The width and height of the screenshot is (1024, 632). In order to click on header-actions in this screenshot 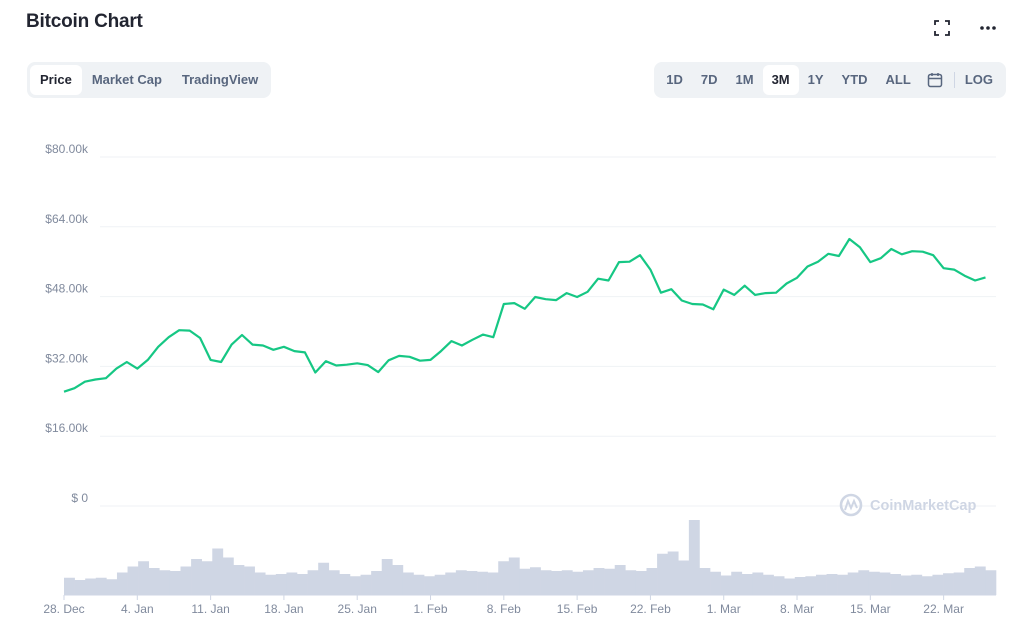, I will do `click(965, 28)`.